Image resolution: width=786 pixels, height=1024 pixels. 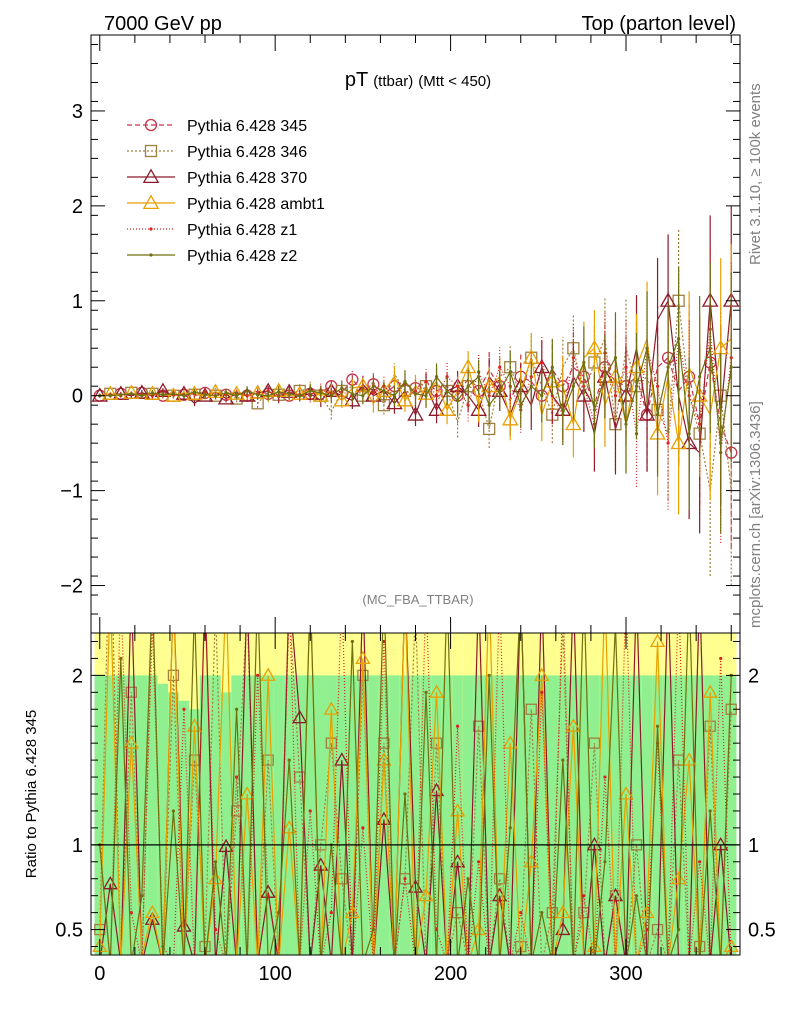 What do you see at coordinates (242, 230) in the screenshot?
I see `legend-label: Pythia 6.428 z1` at bounding box center [242, 230].